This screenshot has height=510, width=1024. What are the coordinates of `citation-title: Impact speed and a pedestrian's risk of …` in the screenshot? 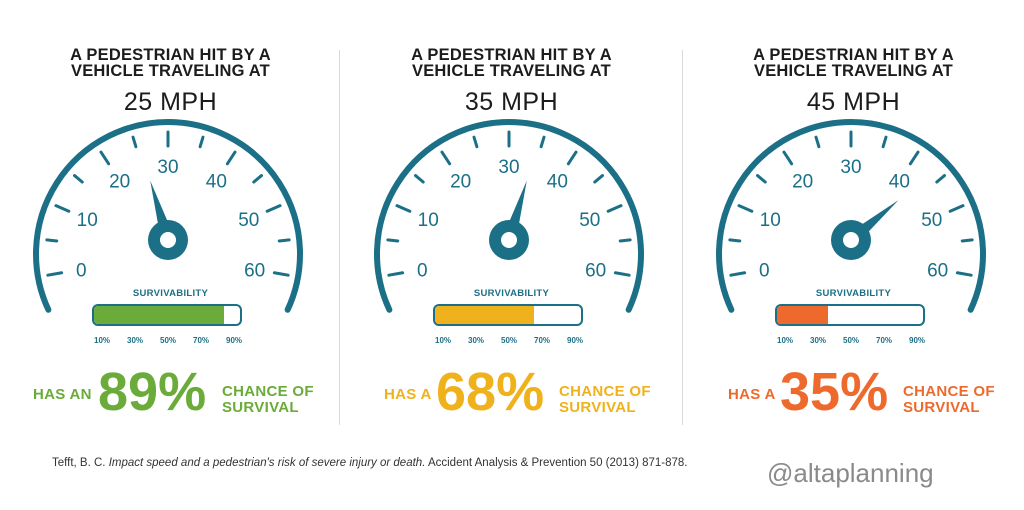 It's located at (267, 463).